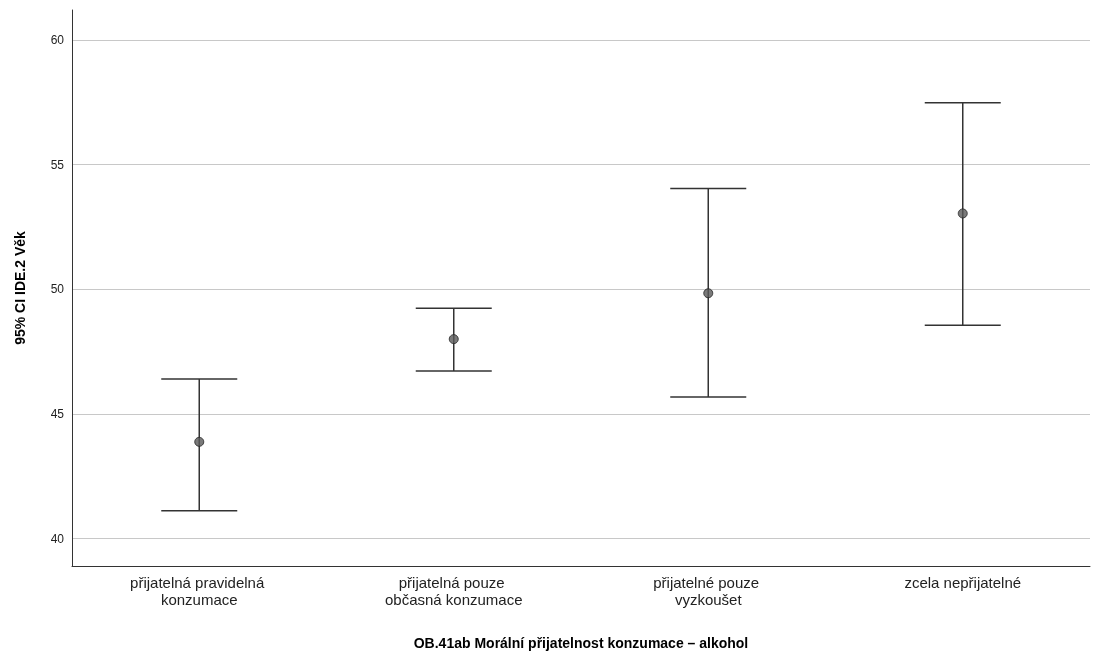  Describe the element at coordinates (963, 582) in the screenshot. I see `x-tick-label: zcela nepřijatelné` at that location.